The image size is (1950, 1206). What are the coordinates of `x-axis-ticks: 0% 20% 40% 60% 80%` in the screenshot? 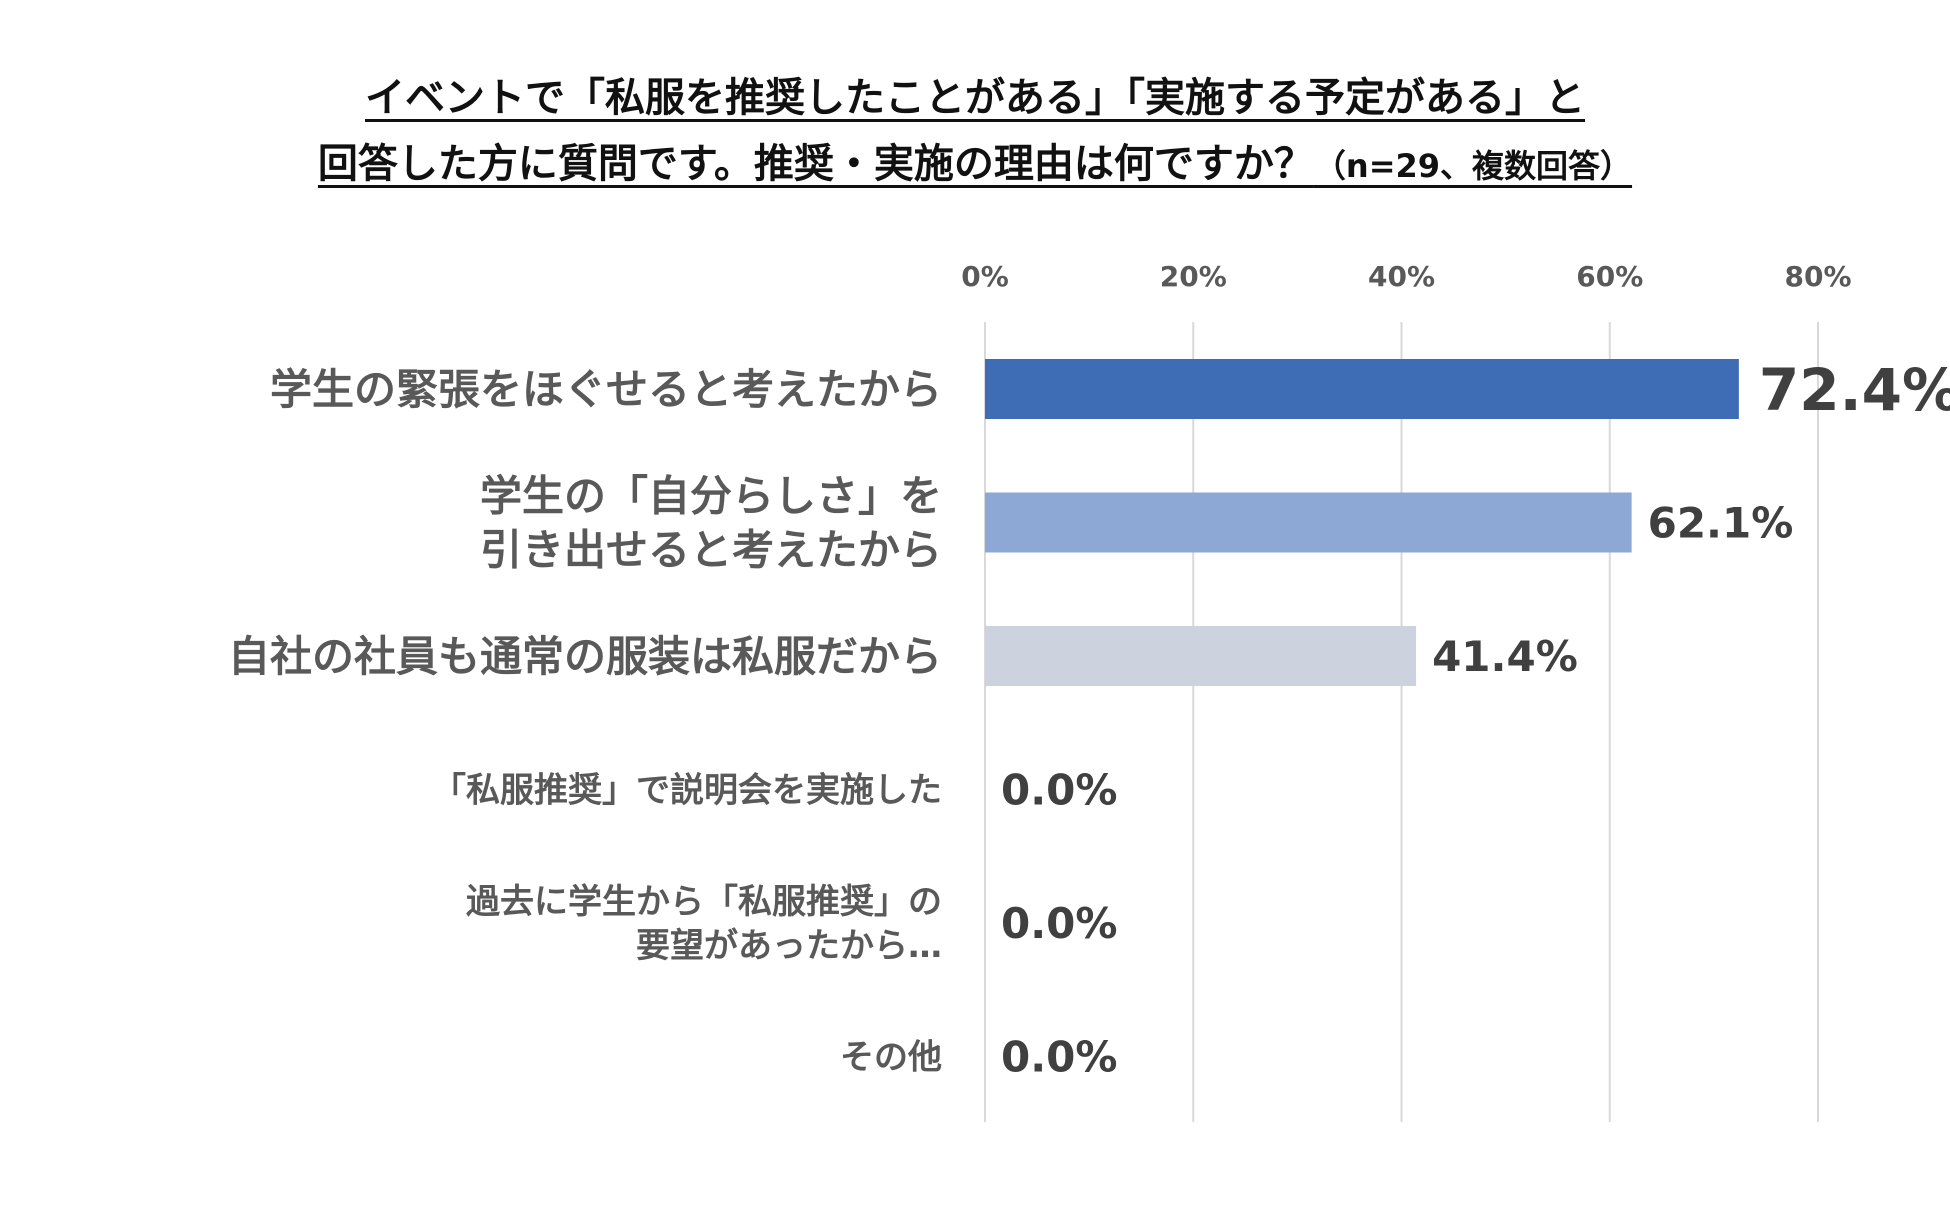 It's located at (1406, 276).